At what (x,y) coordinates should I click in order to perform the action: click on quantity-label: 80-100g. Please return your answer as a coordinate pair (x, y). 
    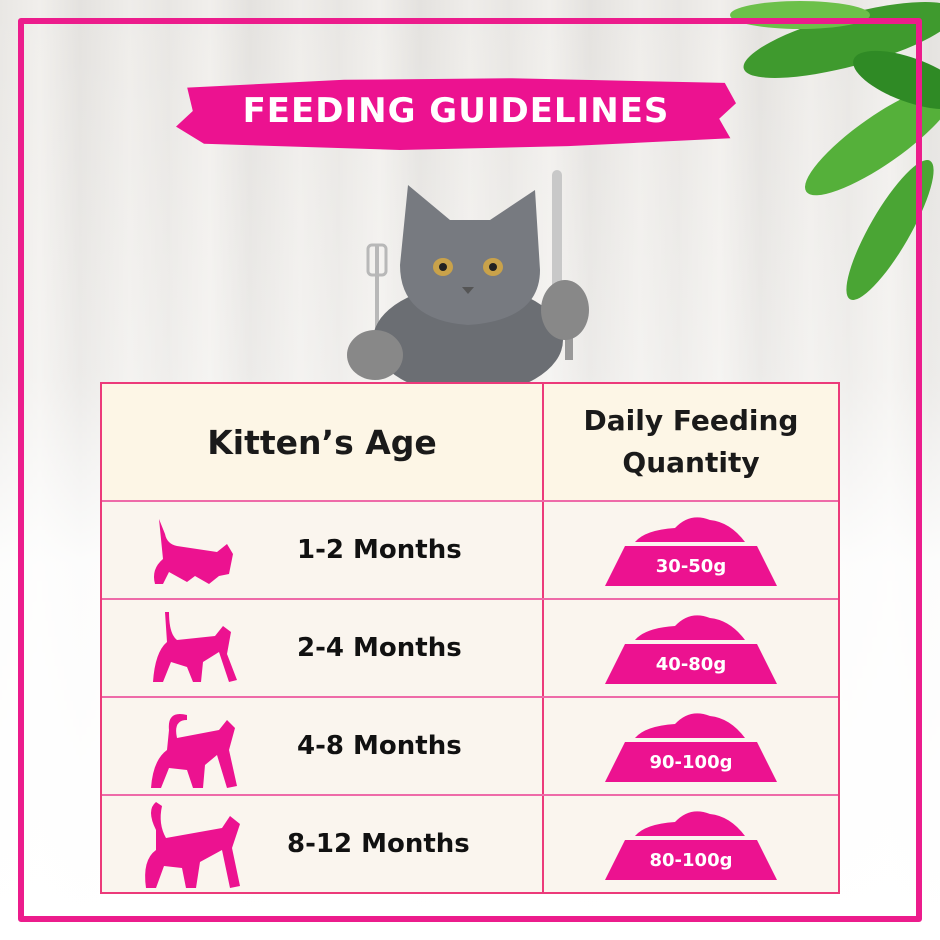
    Looking at the image, I should click on (691, 860).